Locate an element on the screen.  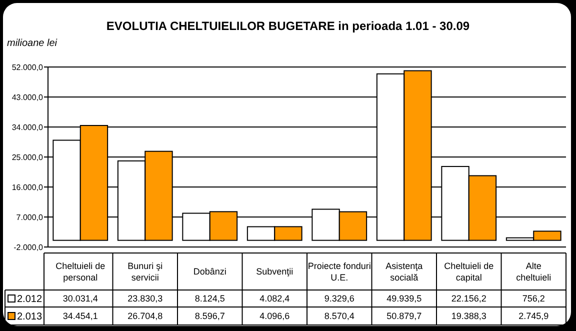
x-tick-label: Subvenţii is located at coordinates (275, 271).